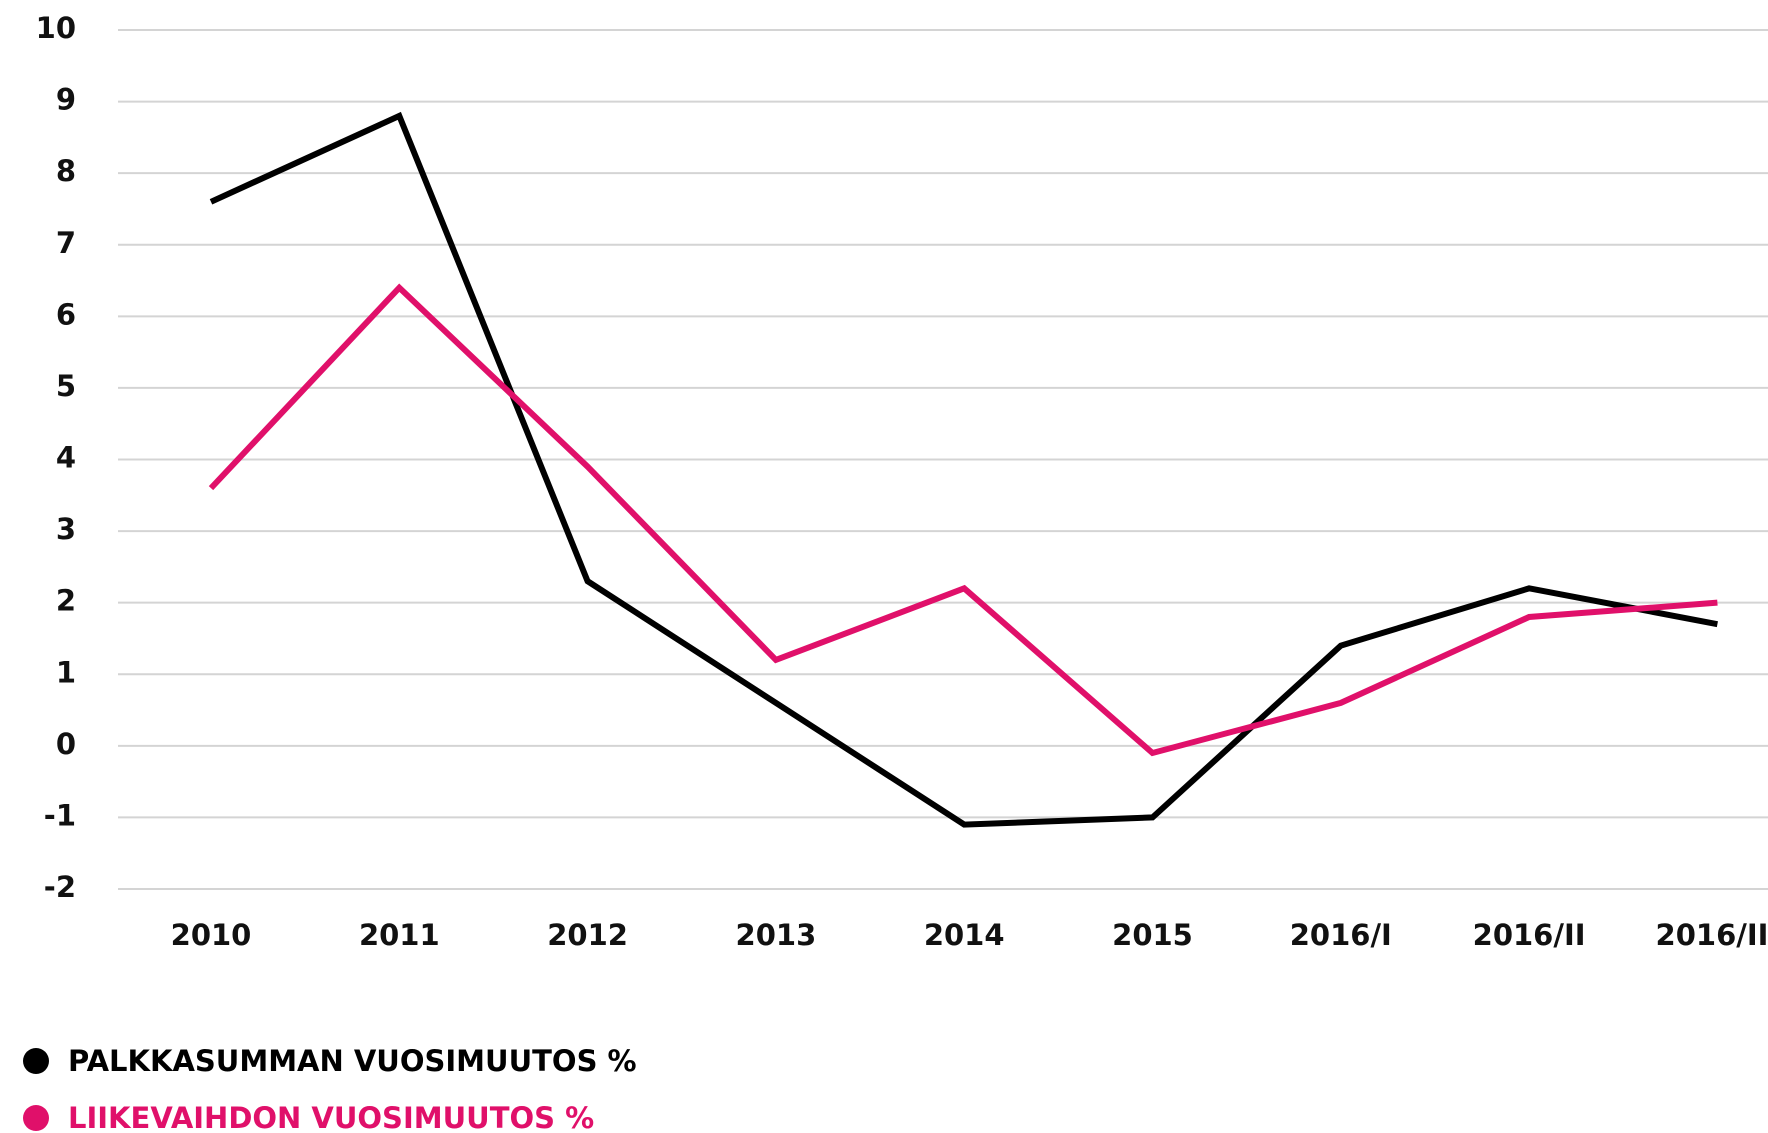  What do you see at coordinates (66, 672) in the screenshot?
I see `y-tick-label: 1` at bounding box center [66, 672].